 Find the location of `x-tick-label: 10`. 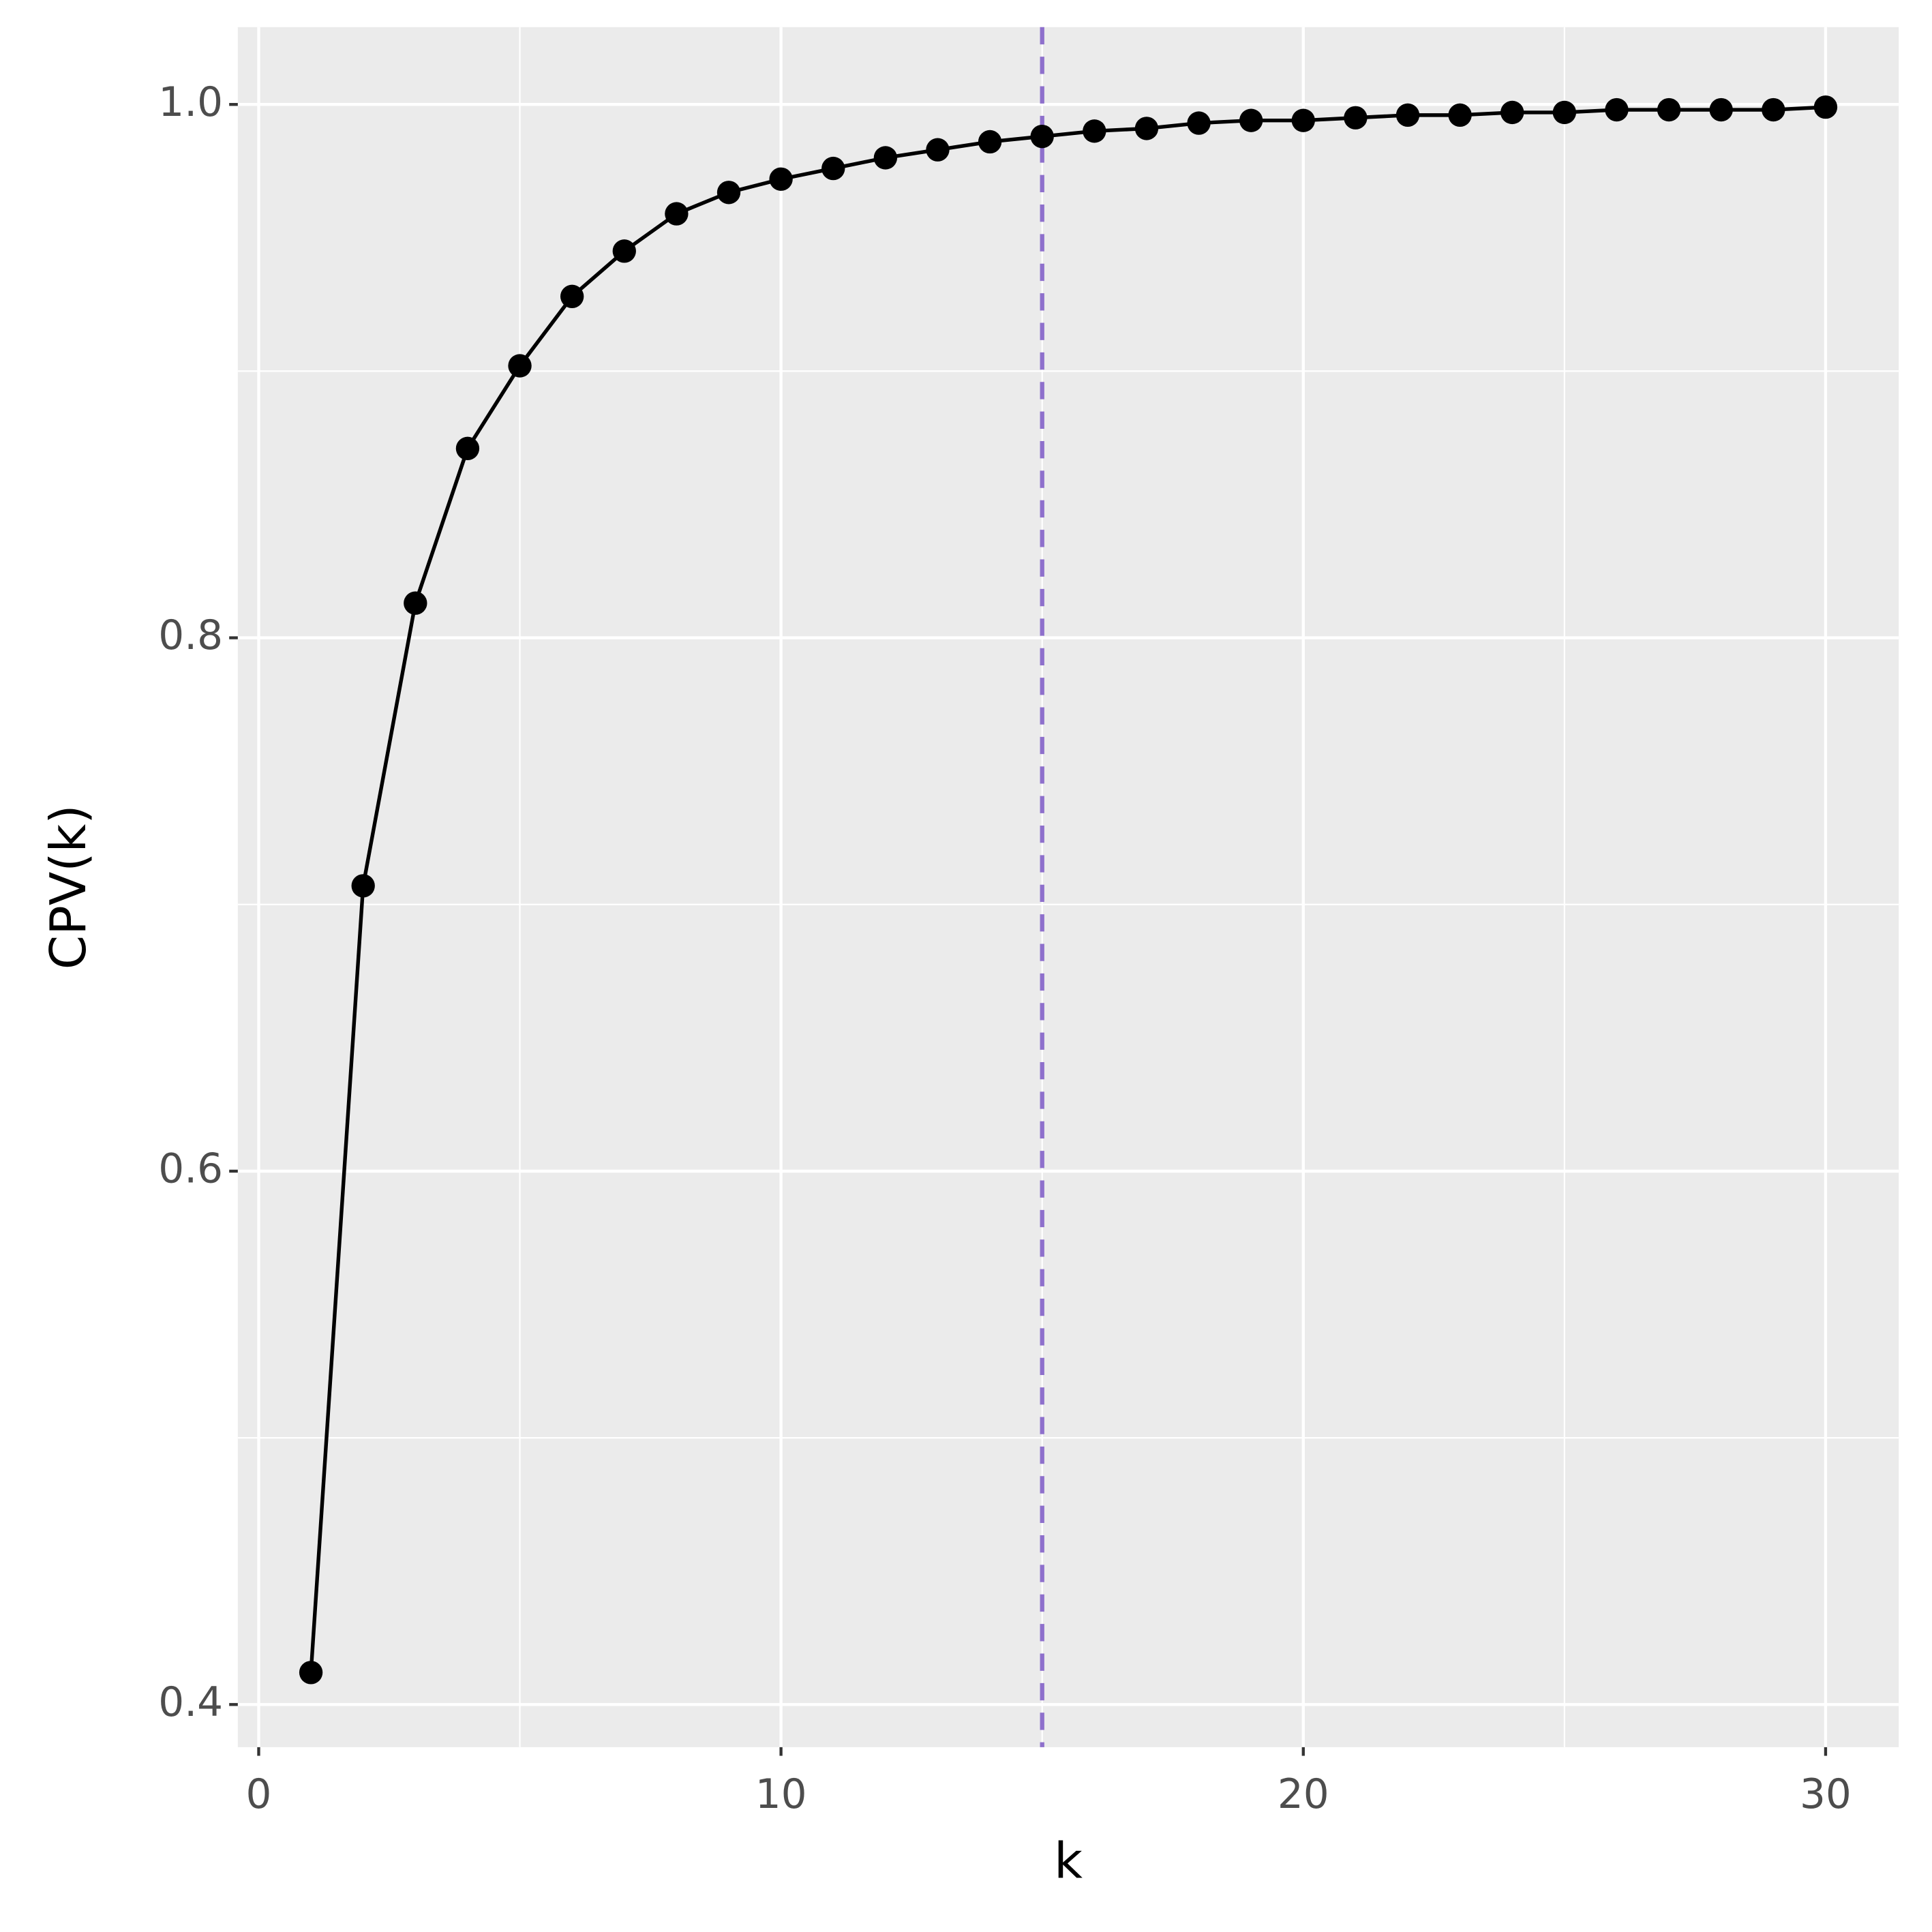

x-tick-label: 10 is located at coordinates (781, 1795).